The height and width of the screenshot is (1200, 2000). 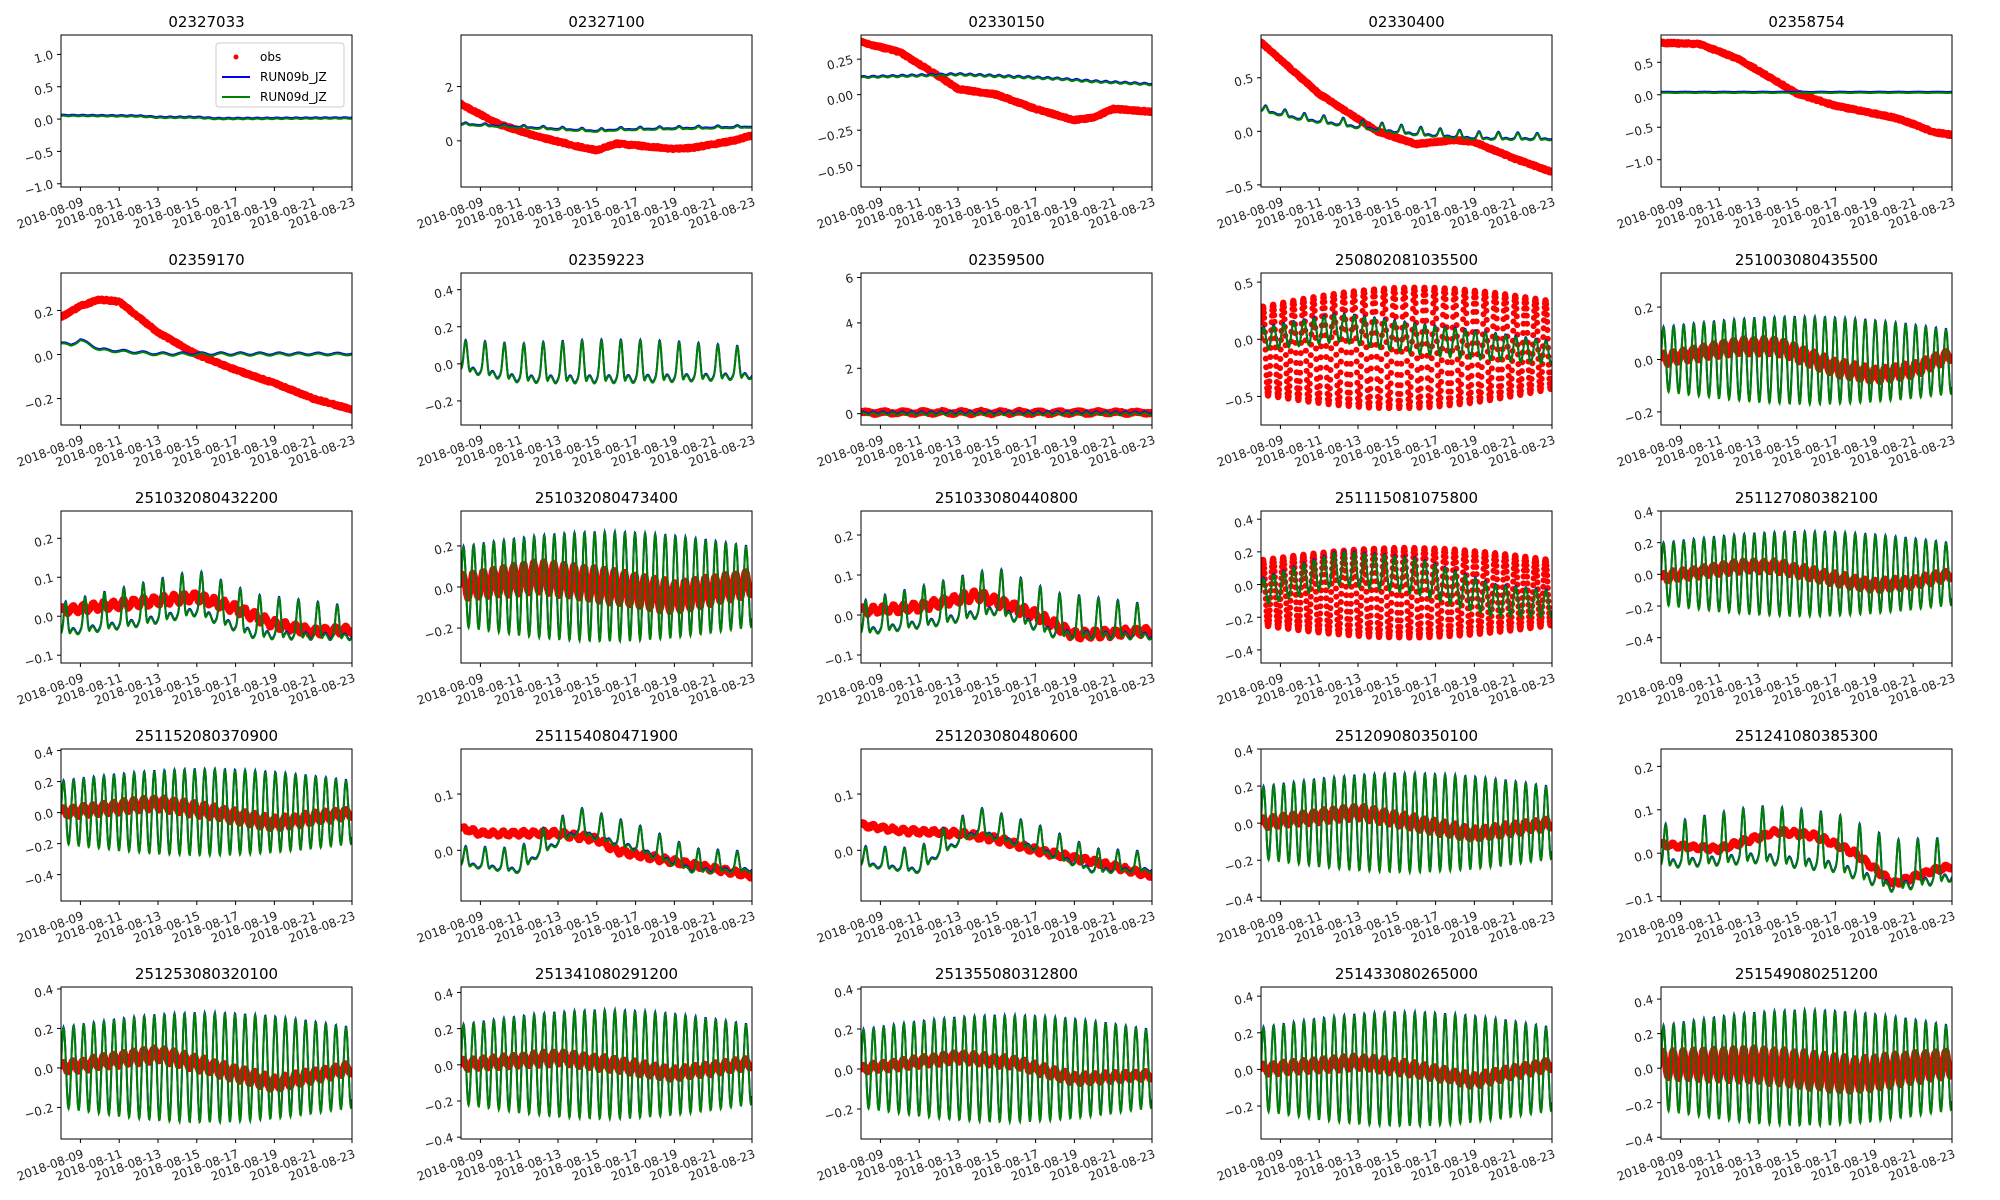 I want to click on subplot-title: 251154080471900, so click(x=606, y=736).